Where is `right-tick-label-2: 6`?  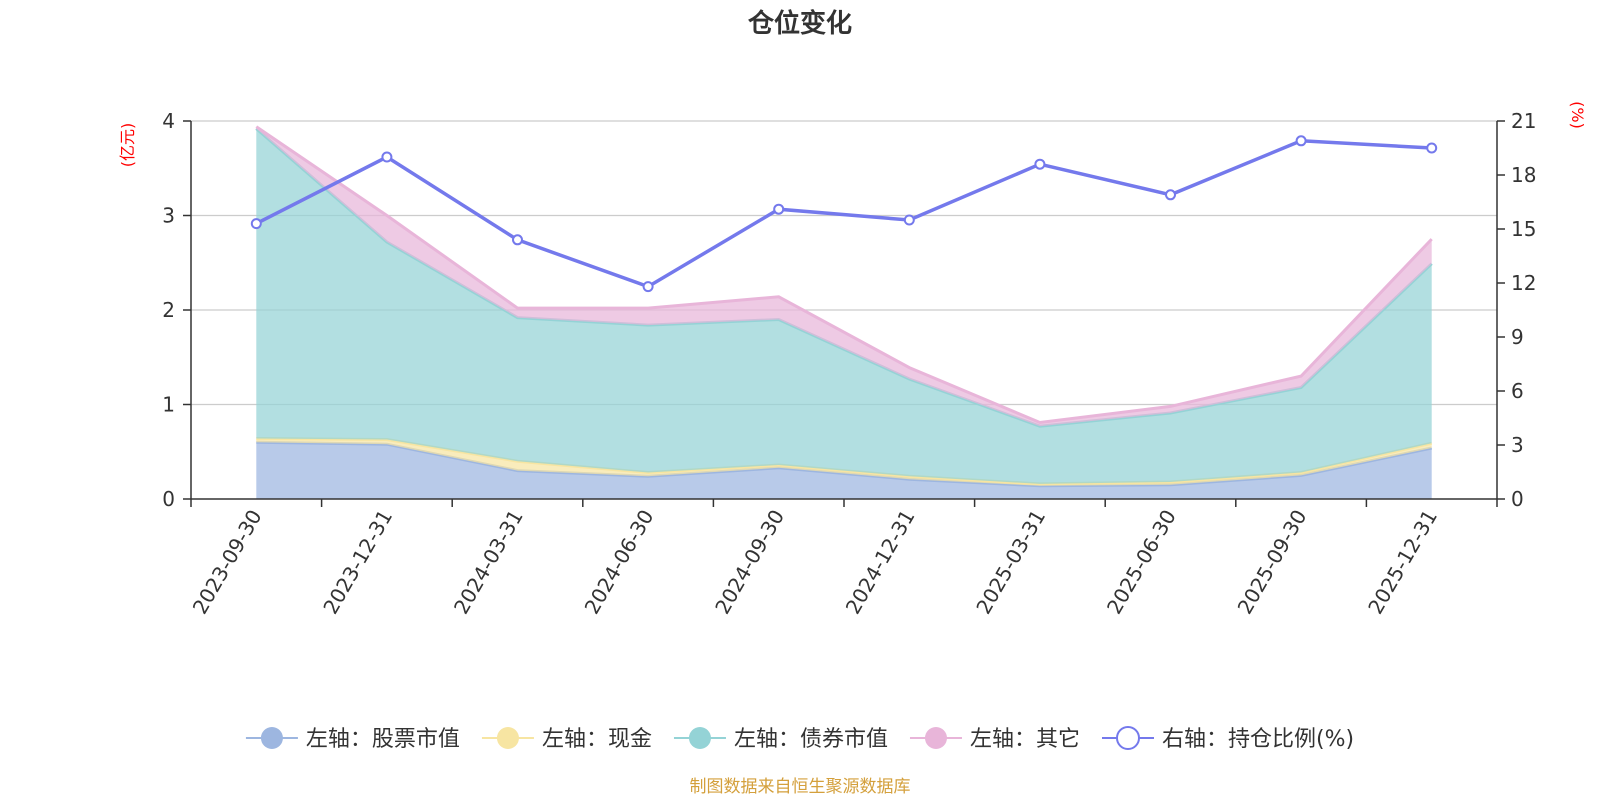
right-tick-label-2: 6 is located at coordinates (1517, 391).